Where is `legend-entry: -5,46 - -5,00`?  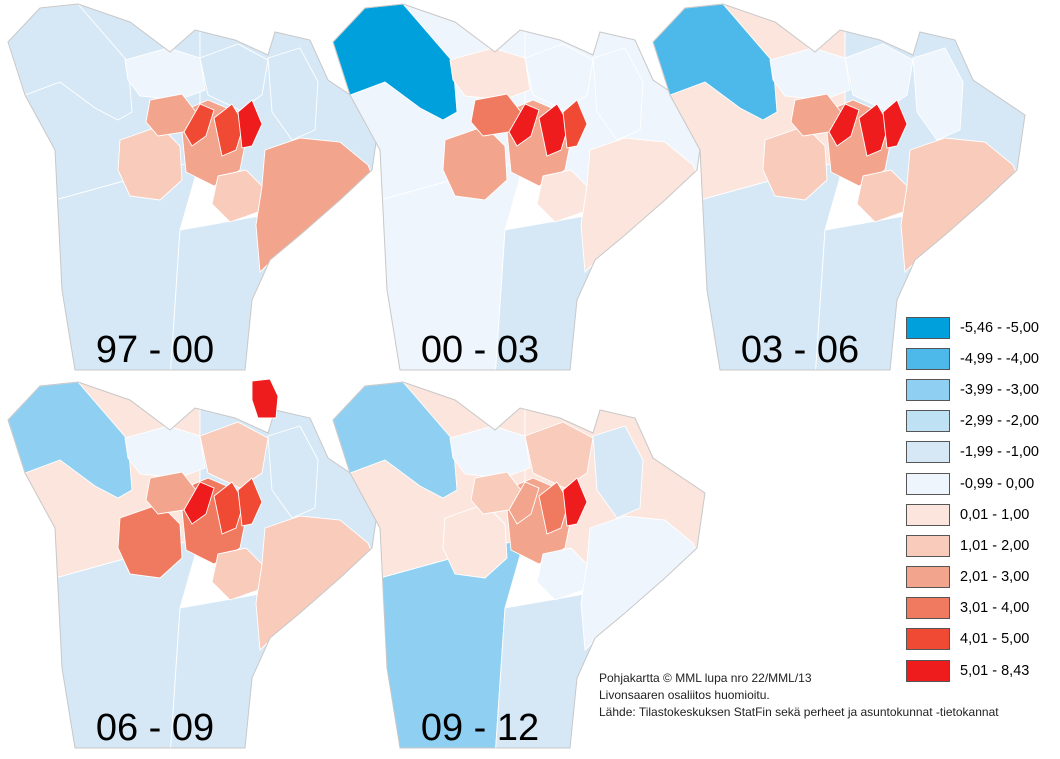
legend-entry: -5,46 - -5,00 is located at coordinates (981, 327).